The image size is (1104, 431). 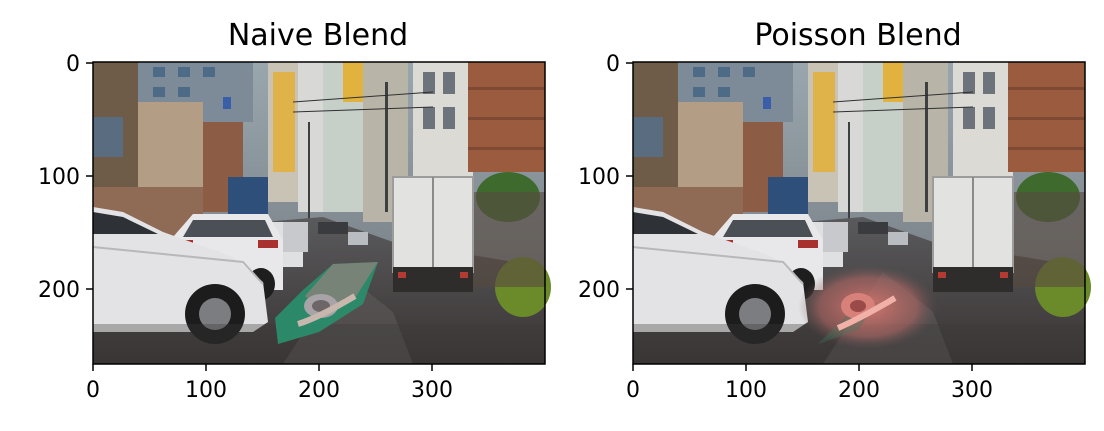 I want to click on naive-xtick-300: 300, so click(x=432, y=390).